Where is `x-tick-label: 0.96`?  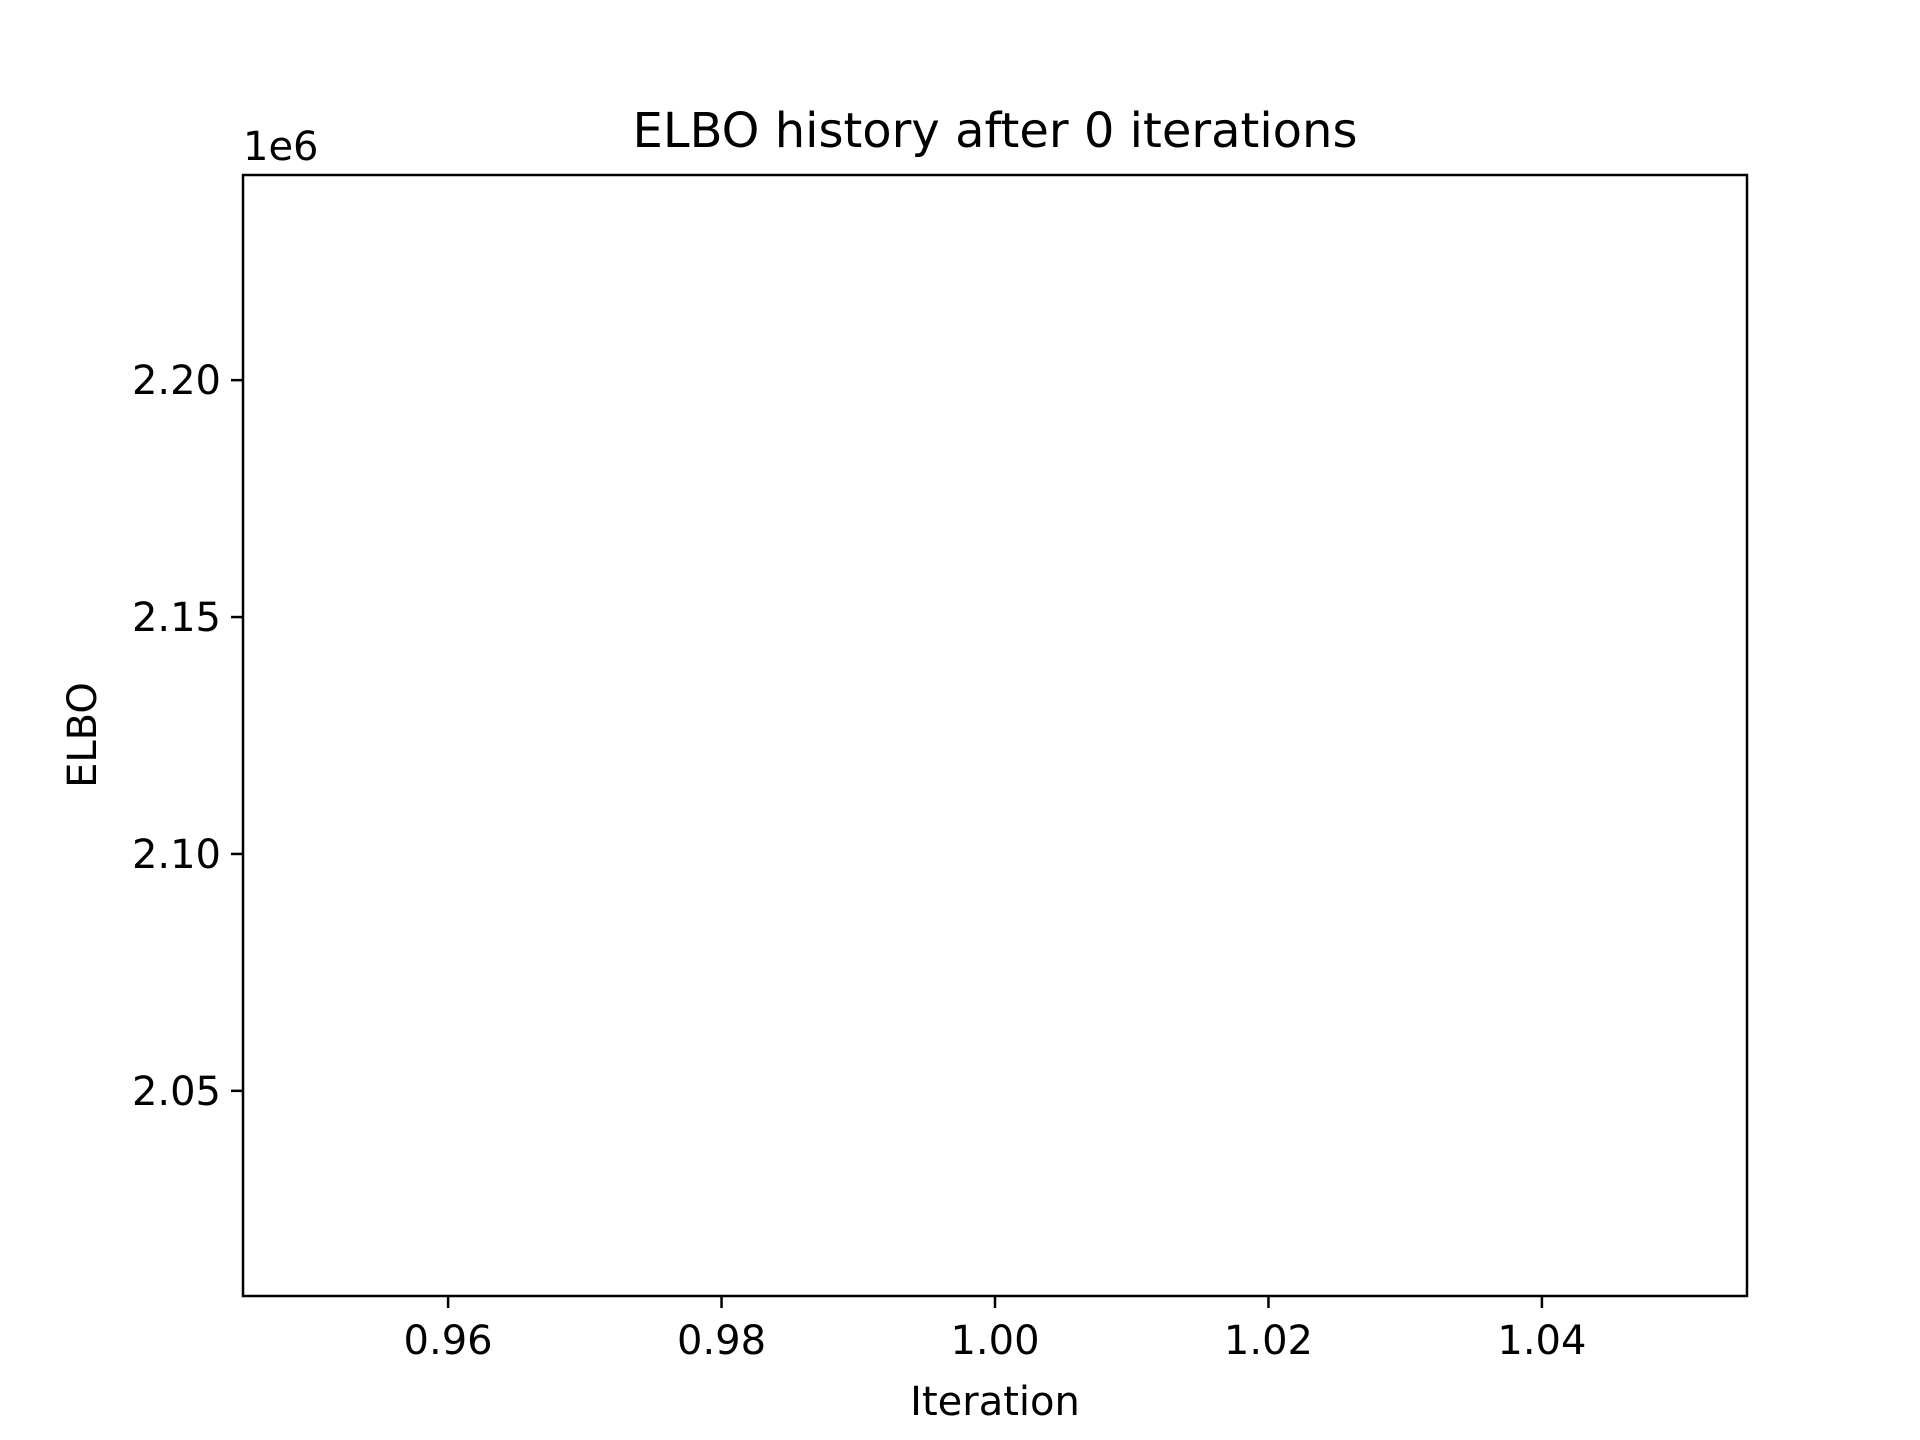 x-tick-label: 0.96 is located at coordinates (448, 1341).